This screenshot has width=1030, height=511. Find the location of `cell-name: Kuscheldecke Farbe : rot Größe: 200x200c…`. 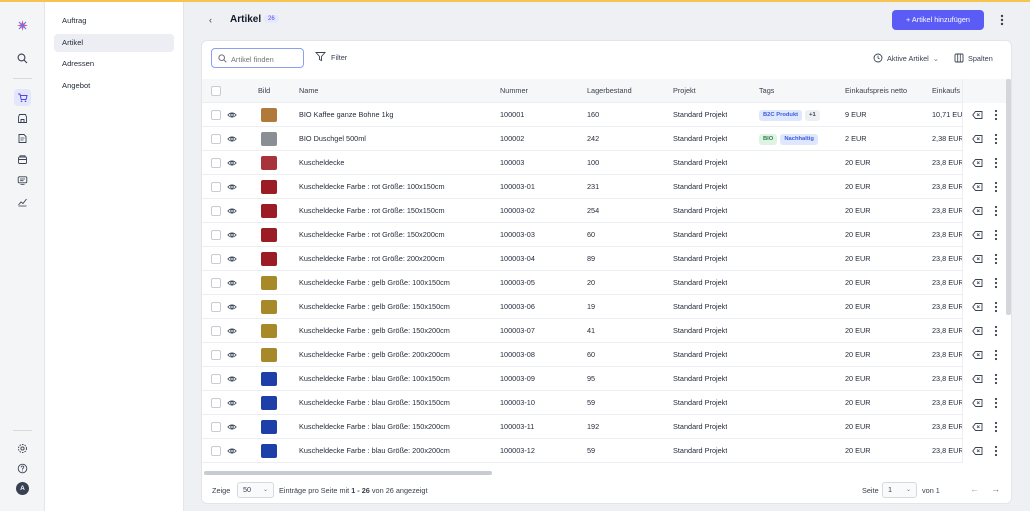

cell-name: Kuscheldecke Farbe : rot Größe: 200x200c… is located at coordinates (372, 258).